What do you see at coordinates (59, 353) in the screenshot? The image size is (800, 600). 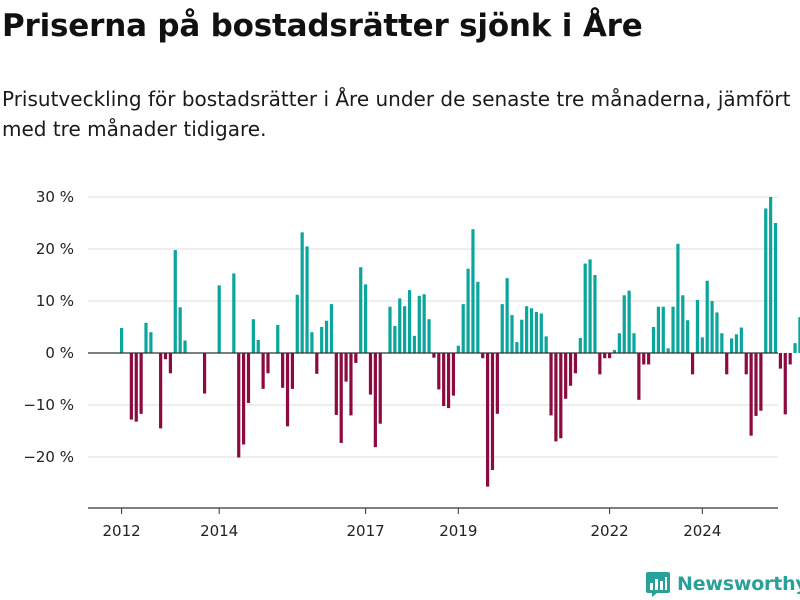 I see `y-tick-label: 0 %` at bounding box center [59, 353].